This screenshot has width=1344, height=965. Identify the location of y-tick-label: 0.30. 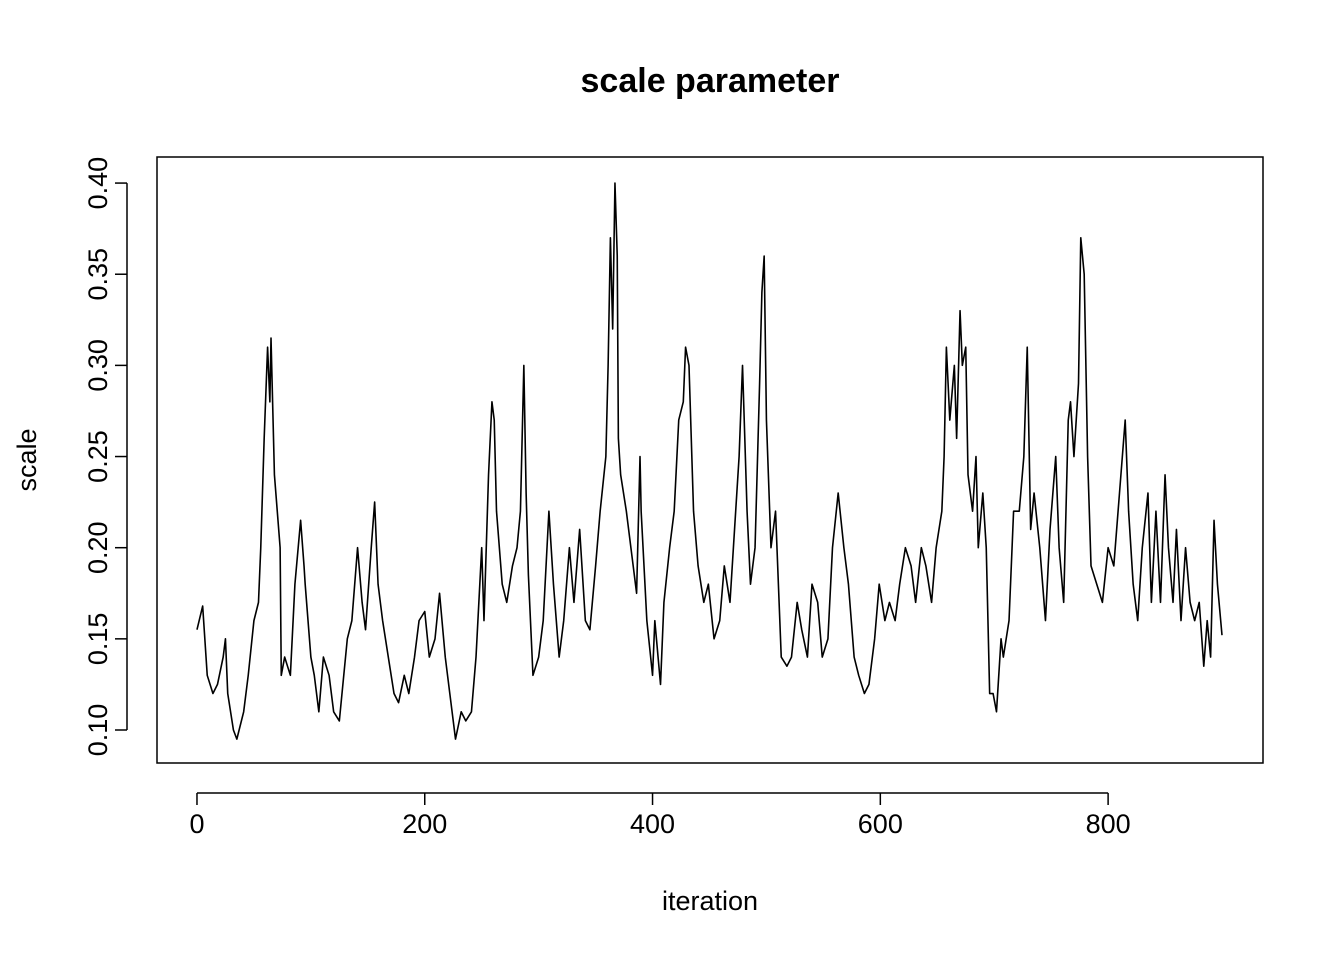
(98, 365).